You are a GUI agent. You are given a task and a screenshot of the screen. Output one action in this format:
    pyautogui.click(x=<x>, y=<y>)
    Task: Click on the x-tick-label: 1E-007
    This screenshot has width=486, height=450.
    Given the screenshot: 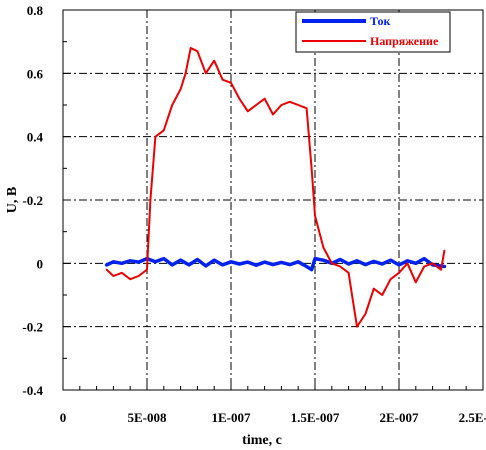 What is the action you would take?
    pyautogui.click(x=232, y=417)
    